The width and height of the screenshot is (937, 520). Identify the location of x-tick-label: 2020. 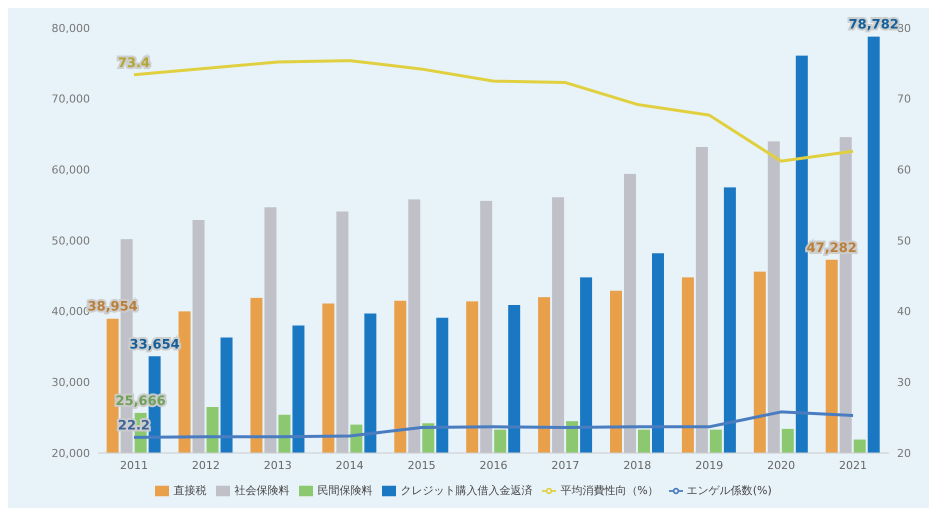
(781, 465).